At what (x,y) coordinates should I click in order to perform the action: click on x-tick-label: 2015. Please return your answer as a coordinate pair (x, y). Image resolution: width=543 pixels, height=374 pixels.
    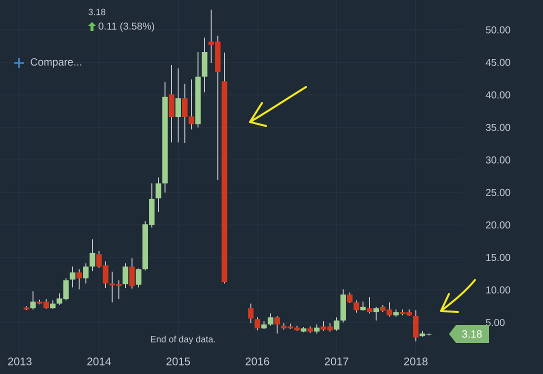
    Looking at the image, I should click on (178, 362).